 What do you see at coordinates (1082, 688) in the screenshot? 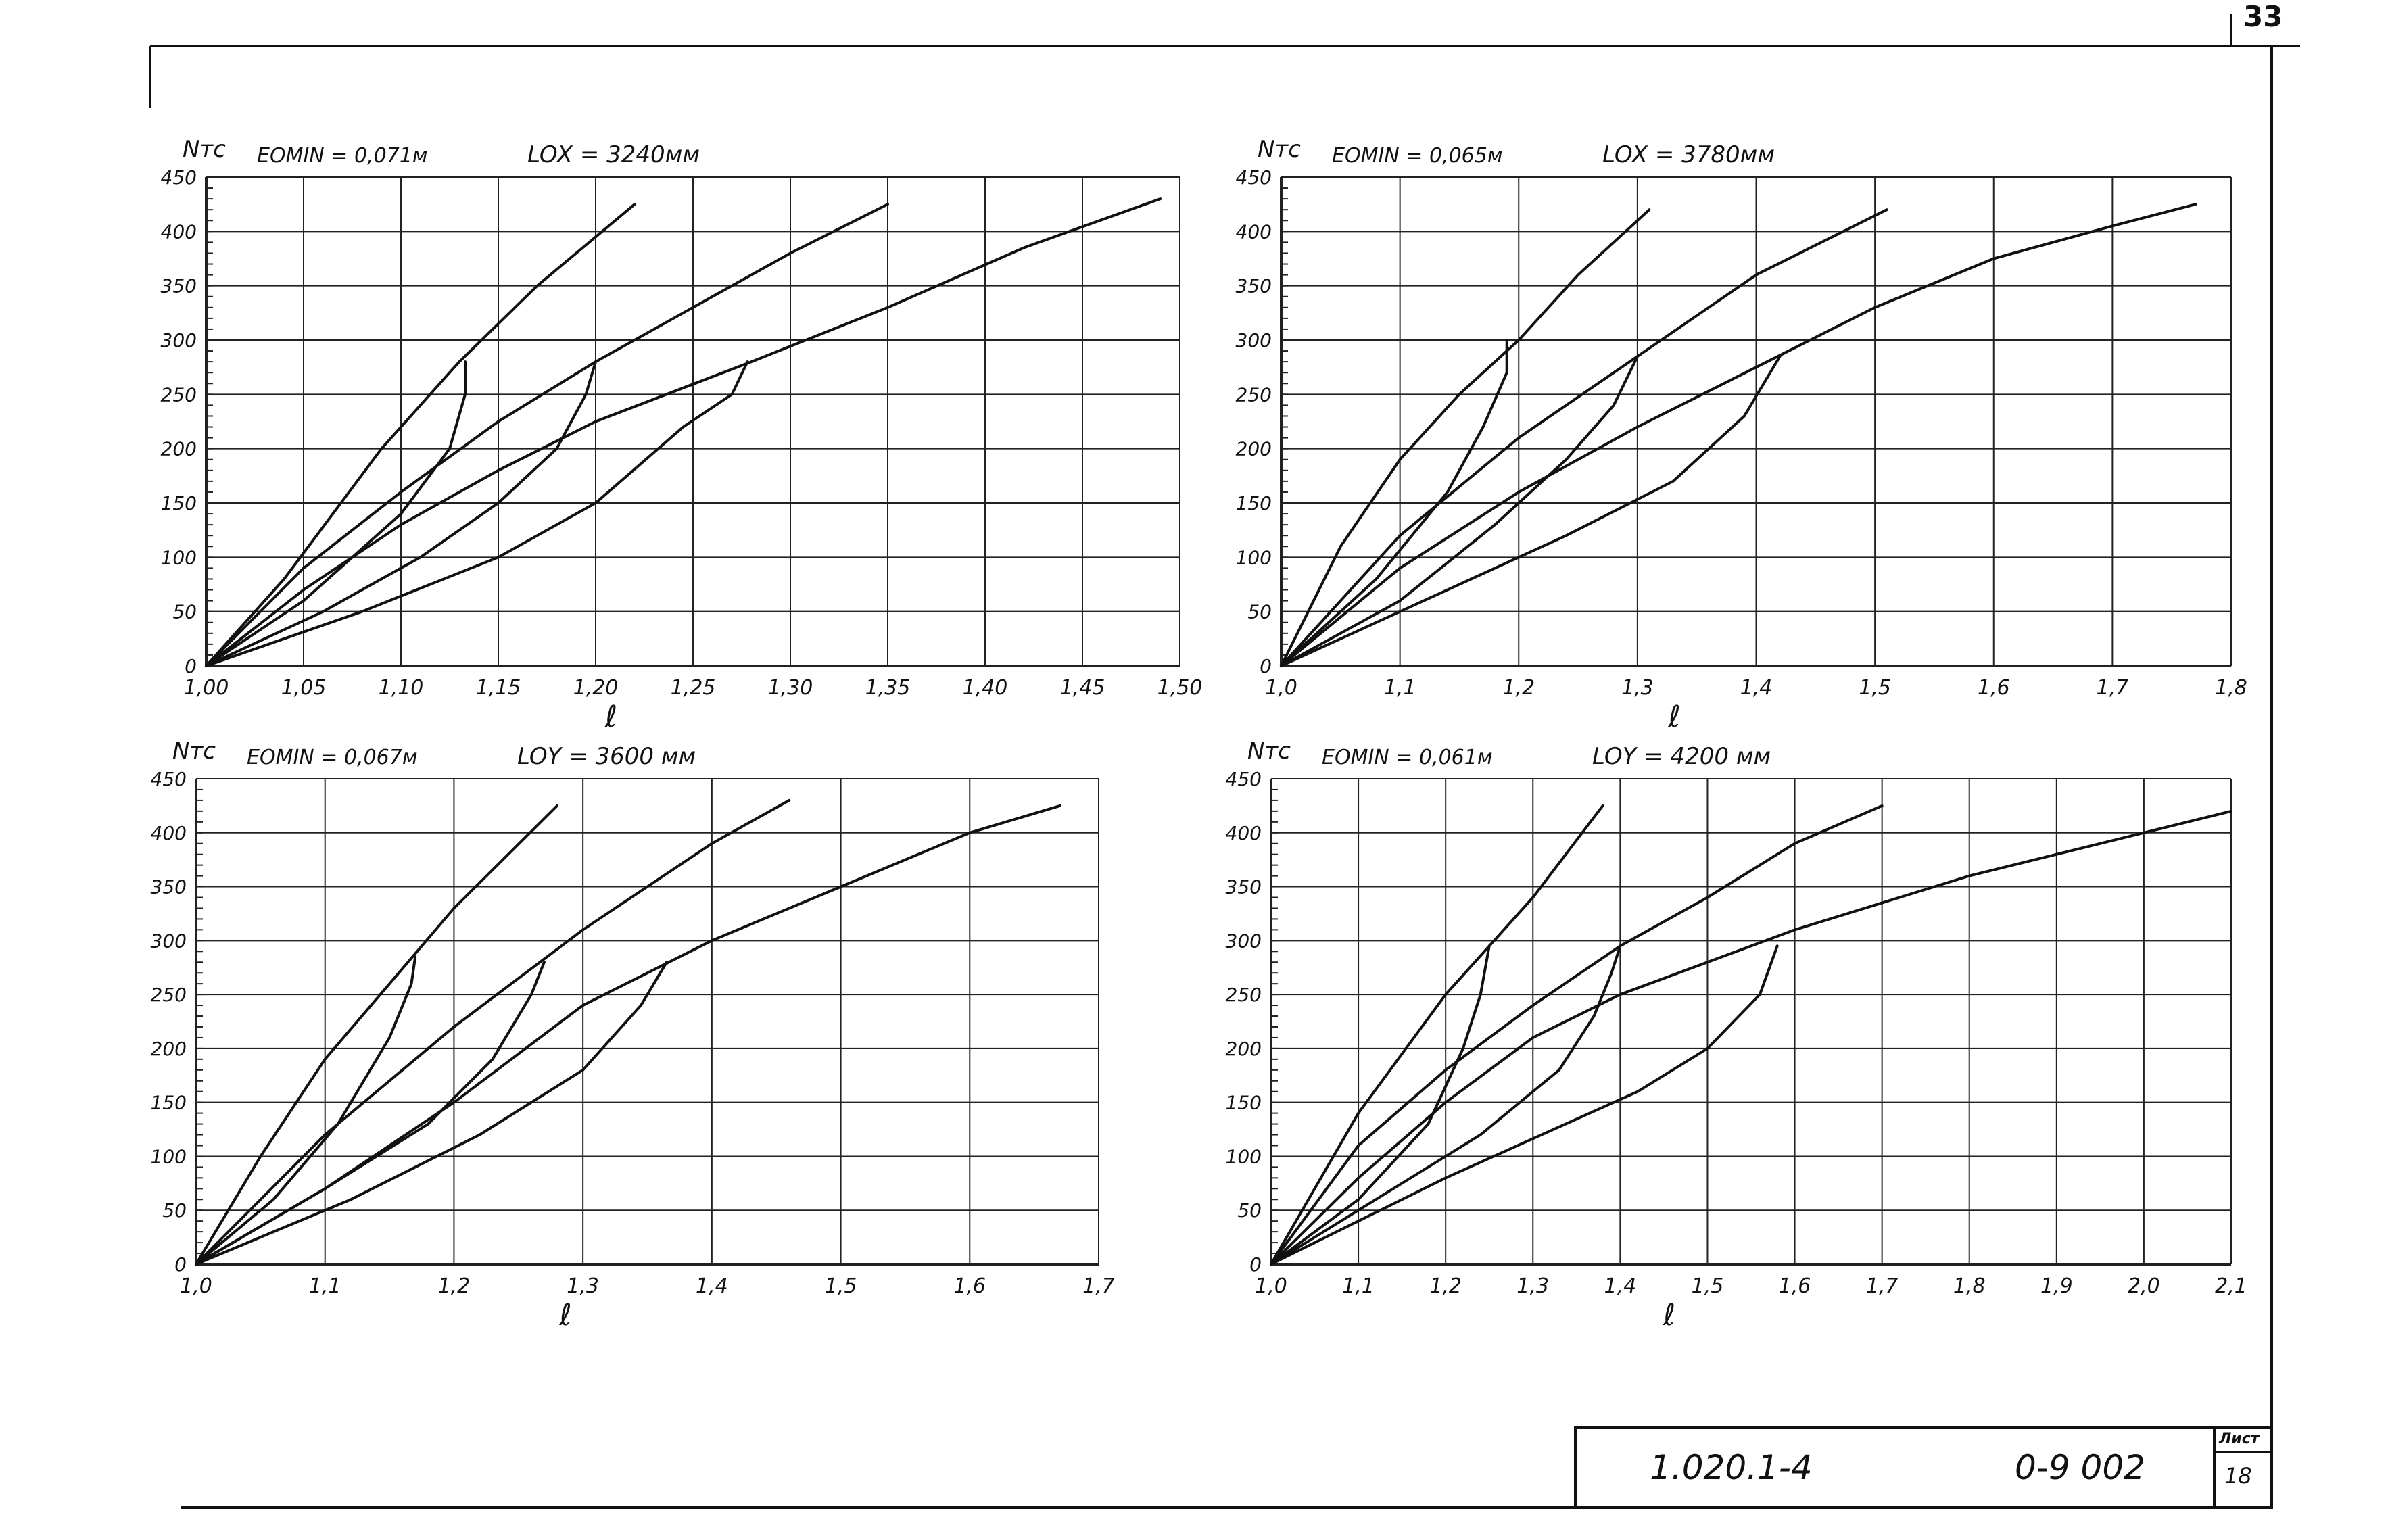
I see `x-tick-label: 1,45` at bounding box center [1082, 688].